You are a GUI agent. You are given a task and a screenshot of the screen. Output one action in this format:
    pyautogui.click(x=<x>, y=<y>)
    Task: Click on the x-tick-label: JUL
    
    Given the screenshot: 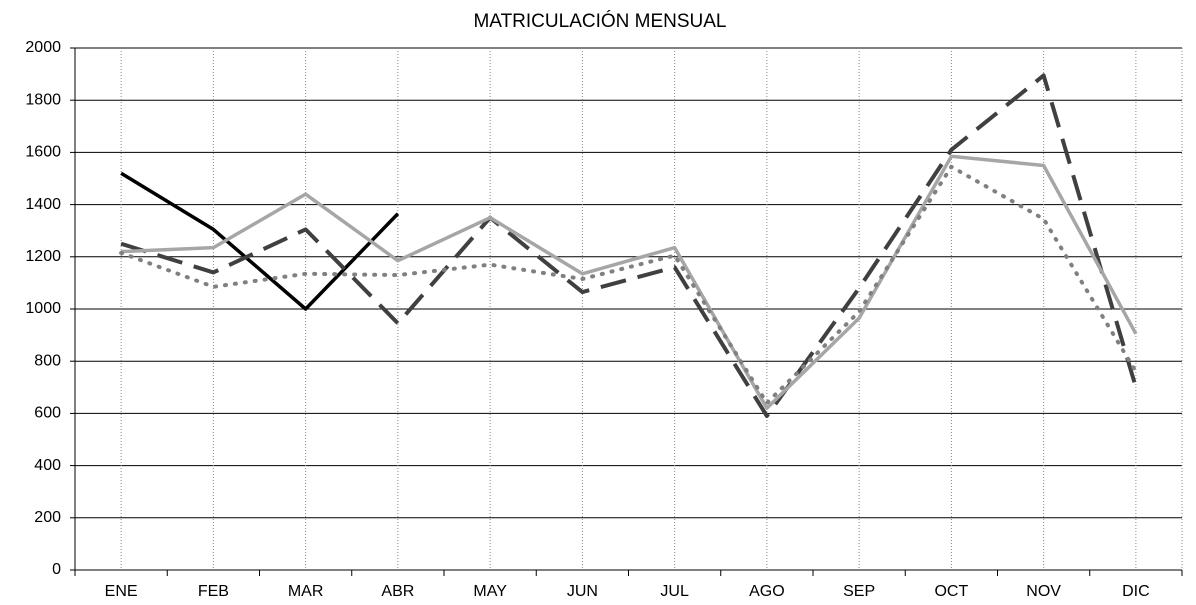 What is the action you would take?
    pyautogui.click(x=674, y=591)
    